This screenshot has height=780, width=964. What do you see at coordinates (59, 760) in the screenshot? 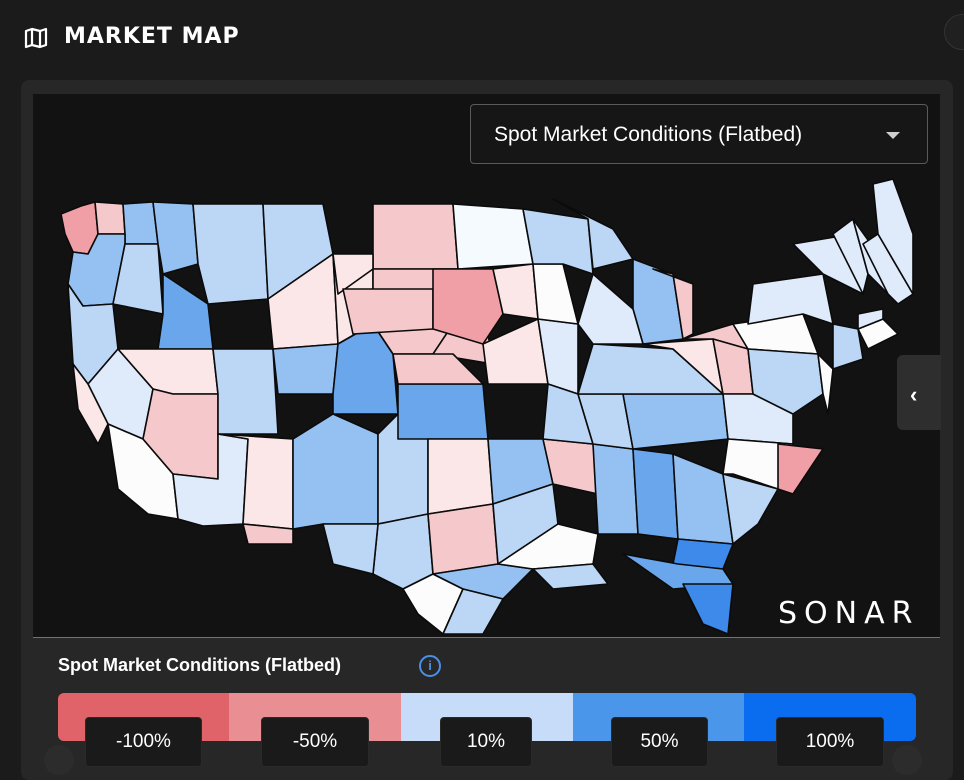
I see `zoom-icon` at bounding box center [59, 760].